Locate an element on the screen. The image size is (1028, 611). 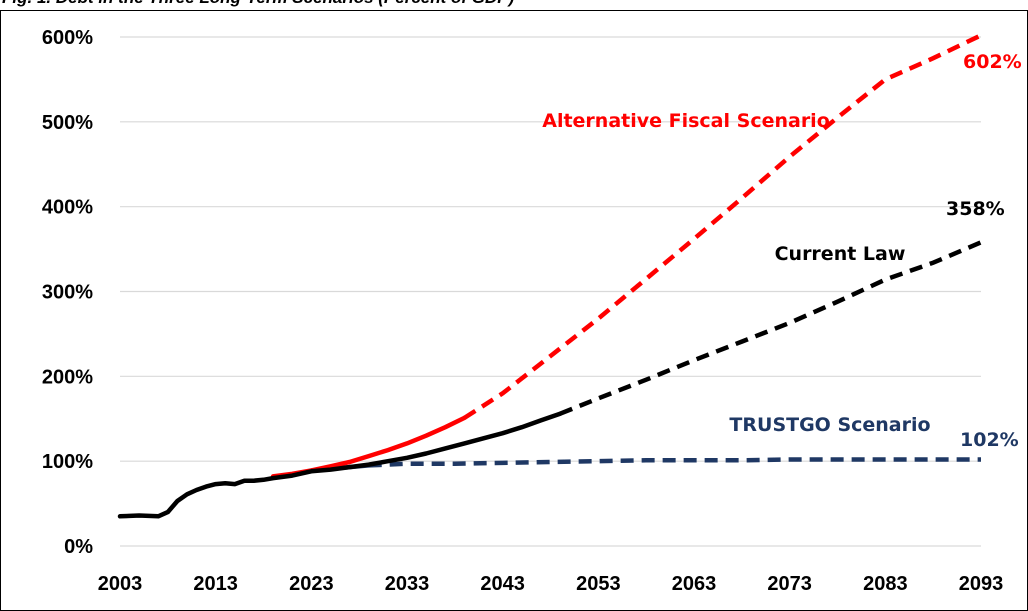
x-tick-label: 2093 is located at coordinates (981, 584).